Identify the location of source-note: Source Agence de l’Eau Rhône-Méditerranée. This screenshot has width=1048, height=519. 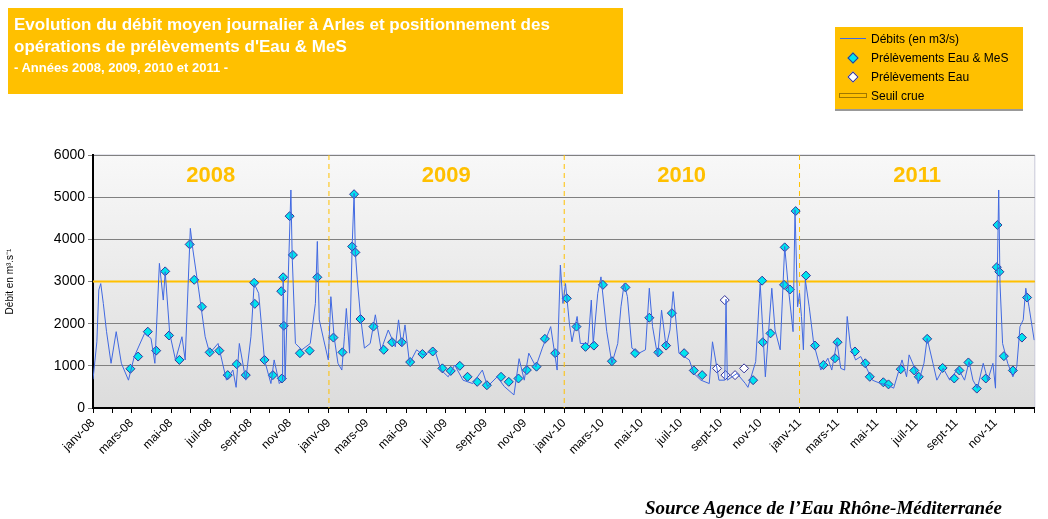
(823, 508).